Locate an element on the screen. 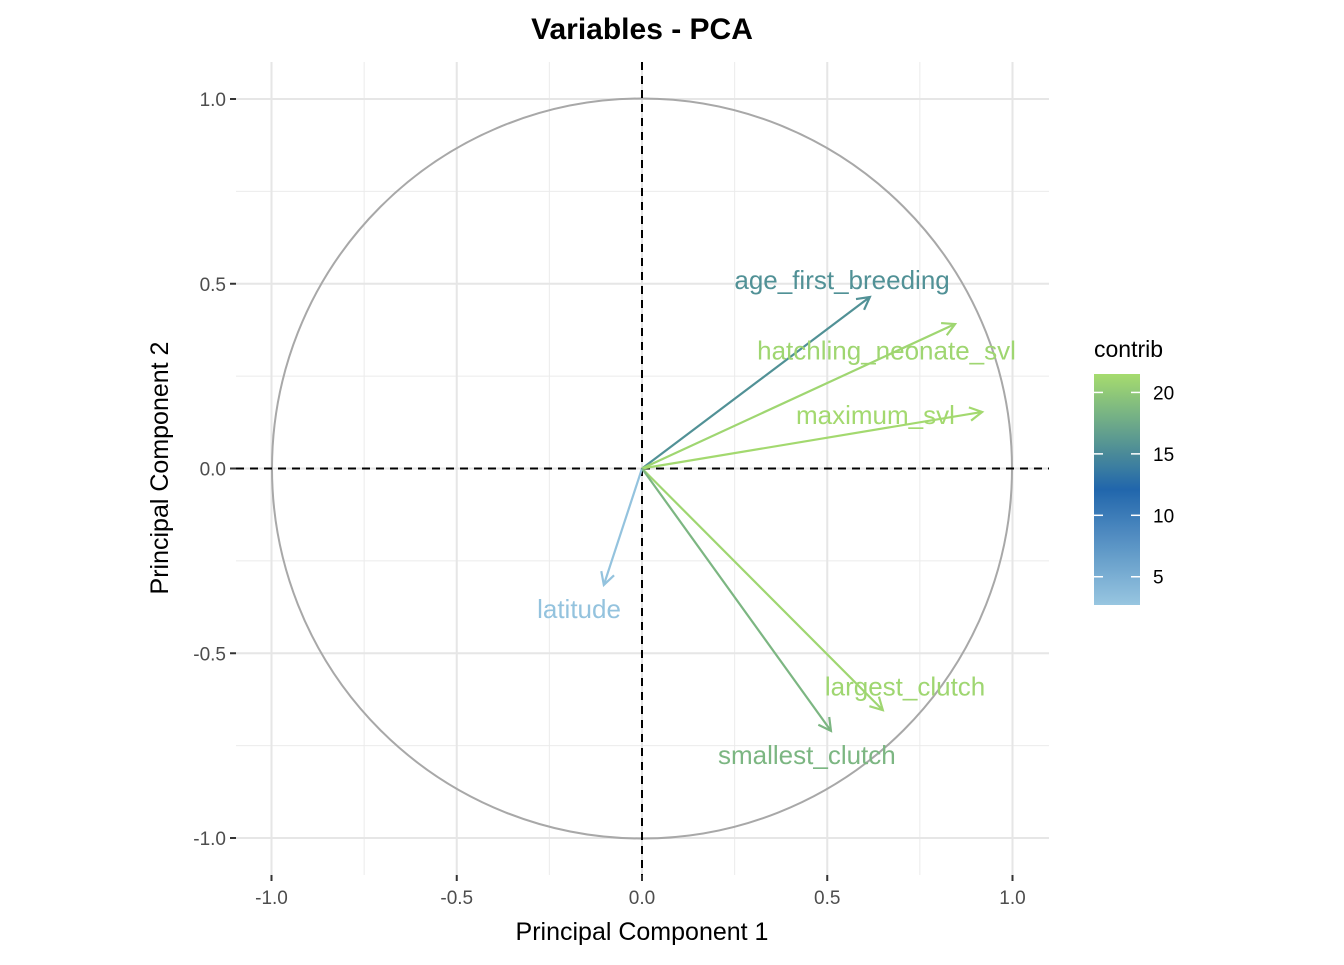  label-latitude: latitude is located at coordinates (579, 609).